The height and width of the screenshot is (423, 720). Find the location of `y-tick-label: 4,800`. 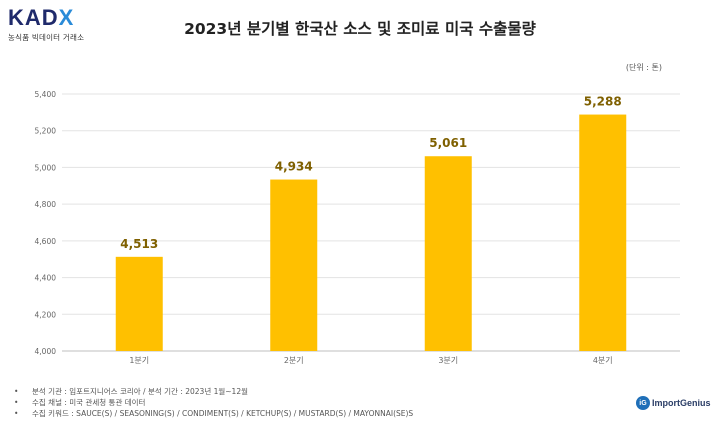

y-tick-label: 4,800 is located at coordinates (46, 204).